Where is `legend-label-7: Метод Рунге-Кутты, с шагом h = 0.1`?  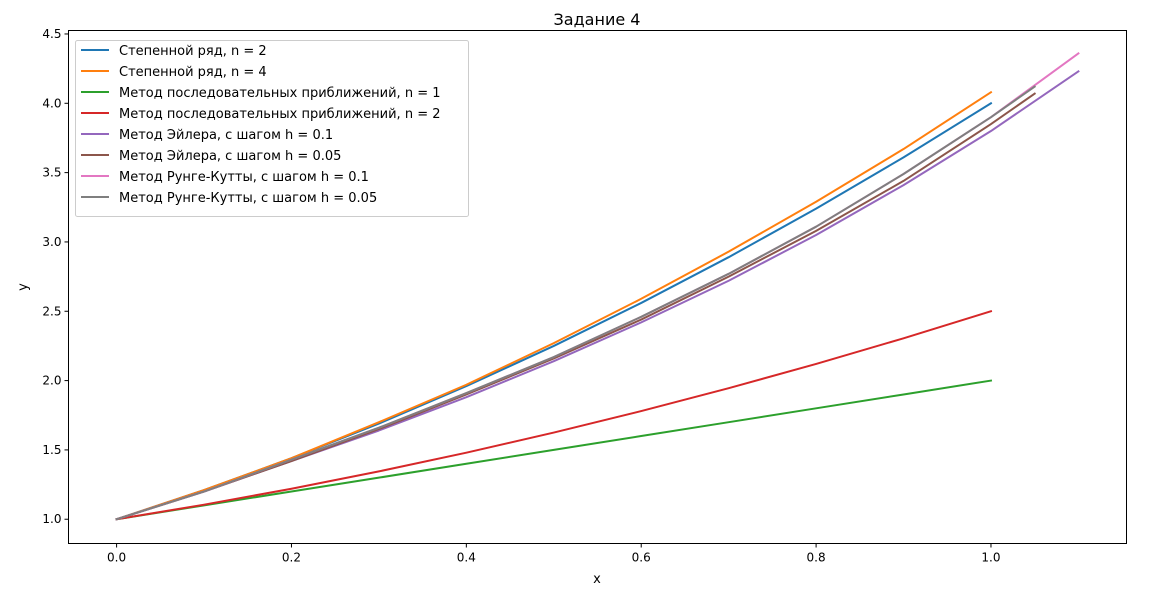 legend-label-7: Метод Рунге-Кутты, с шагом h = 0.1 is located at coordinates (244, 177).